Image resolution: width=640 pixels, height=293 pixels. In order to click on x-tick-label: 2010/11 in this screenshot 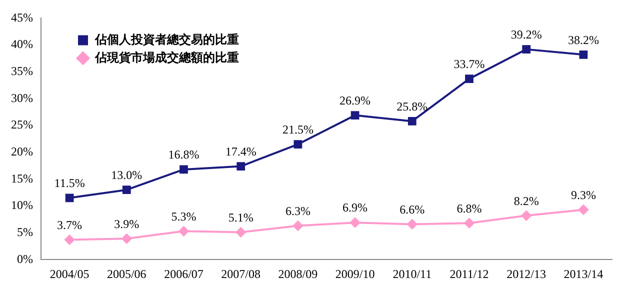, I will do `click(412, 273)`.